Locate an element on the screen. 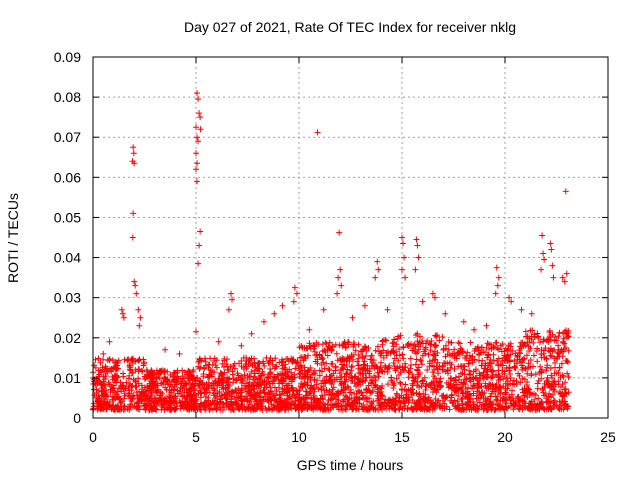 The image size is (640, 480). y-tick-labels: 0 0.01 0.02 0.03 0.04 0.05 0.06 0.07 0.08 0.09 is located at coordinates (67, 237).